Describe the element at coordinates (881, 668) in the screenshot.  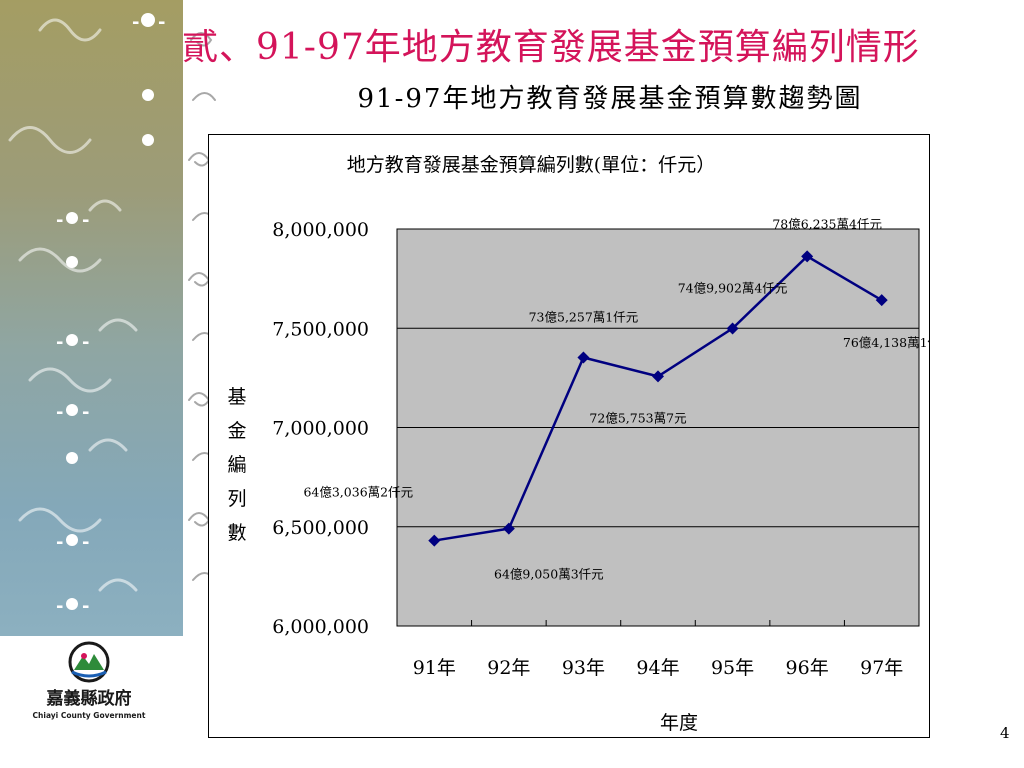
I see `x-tick-label: 97年` at that location.